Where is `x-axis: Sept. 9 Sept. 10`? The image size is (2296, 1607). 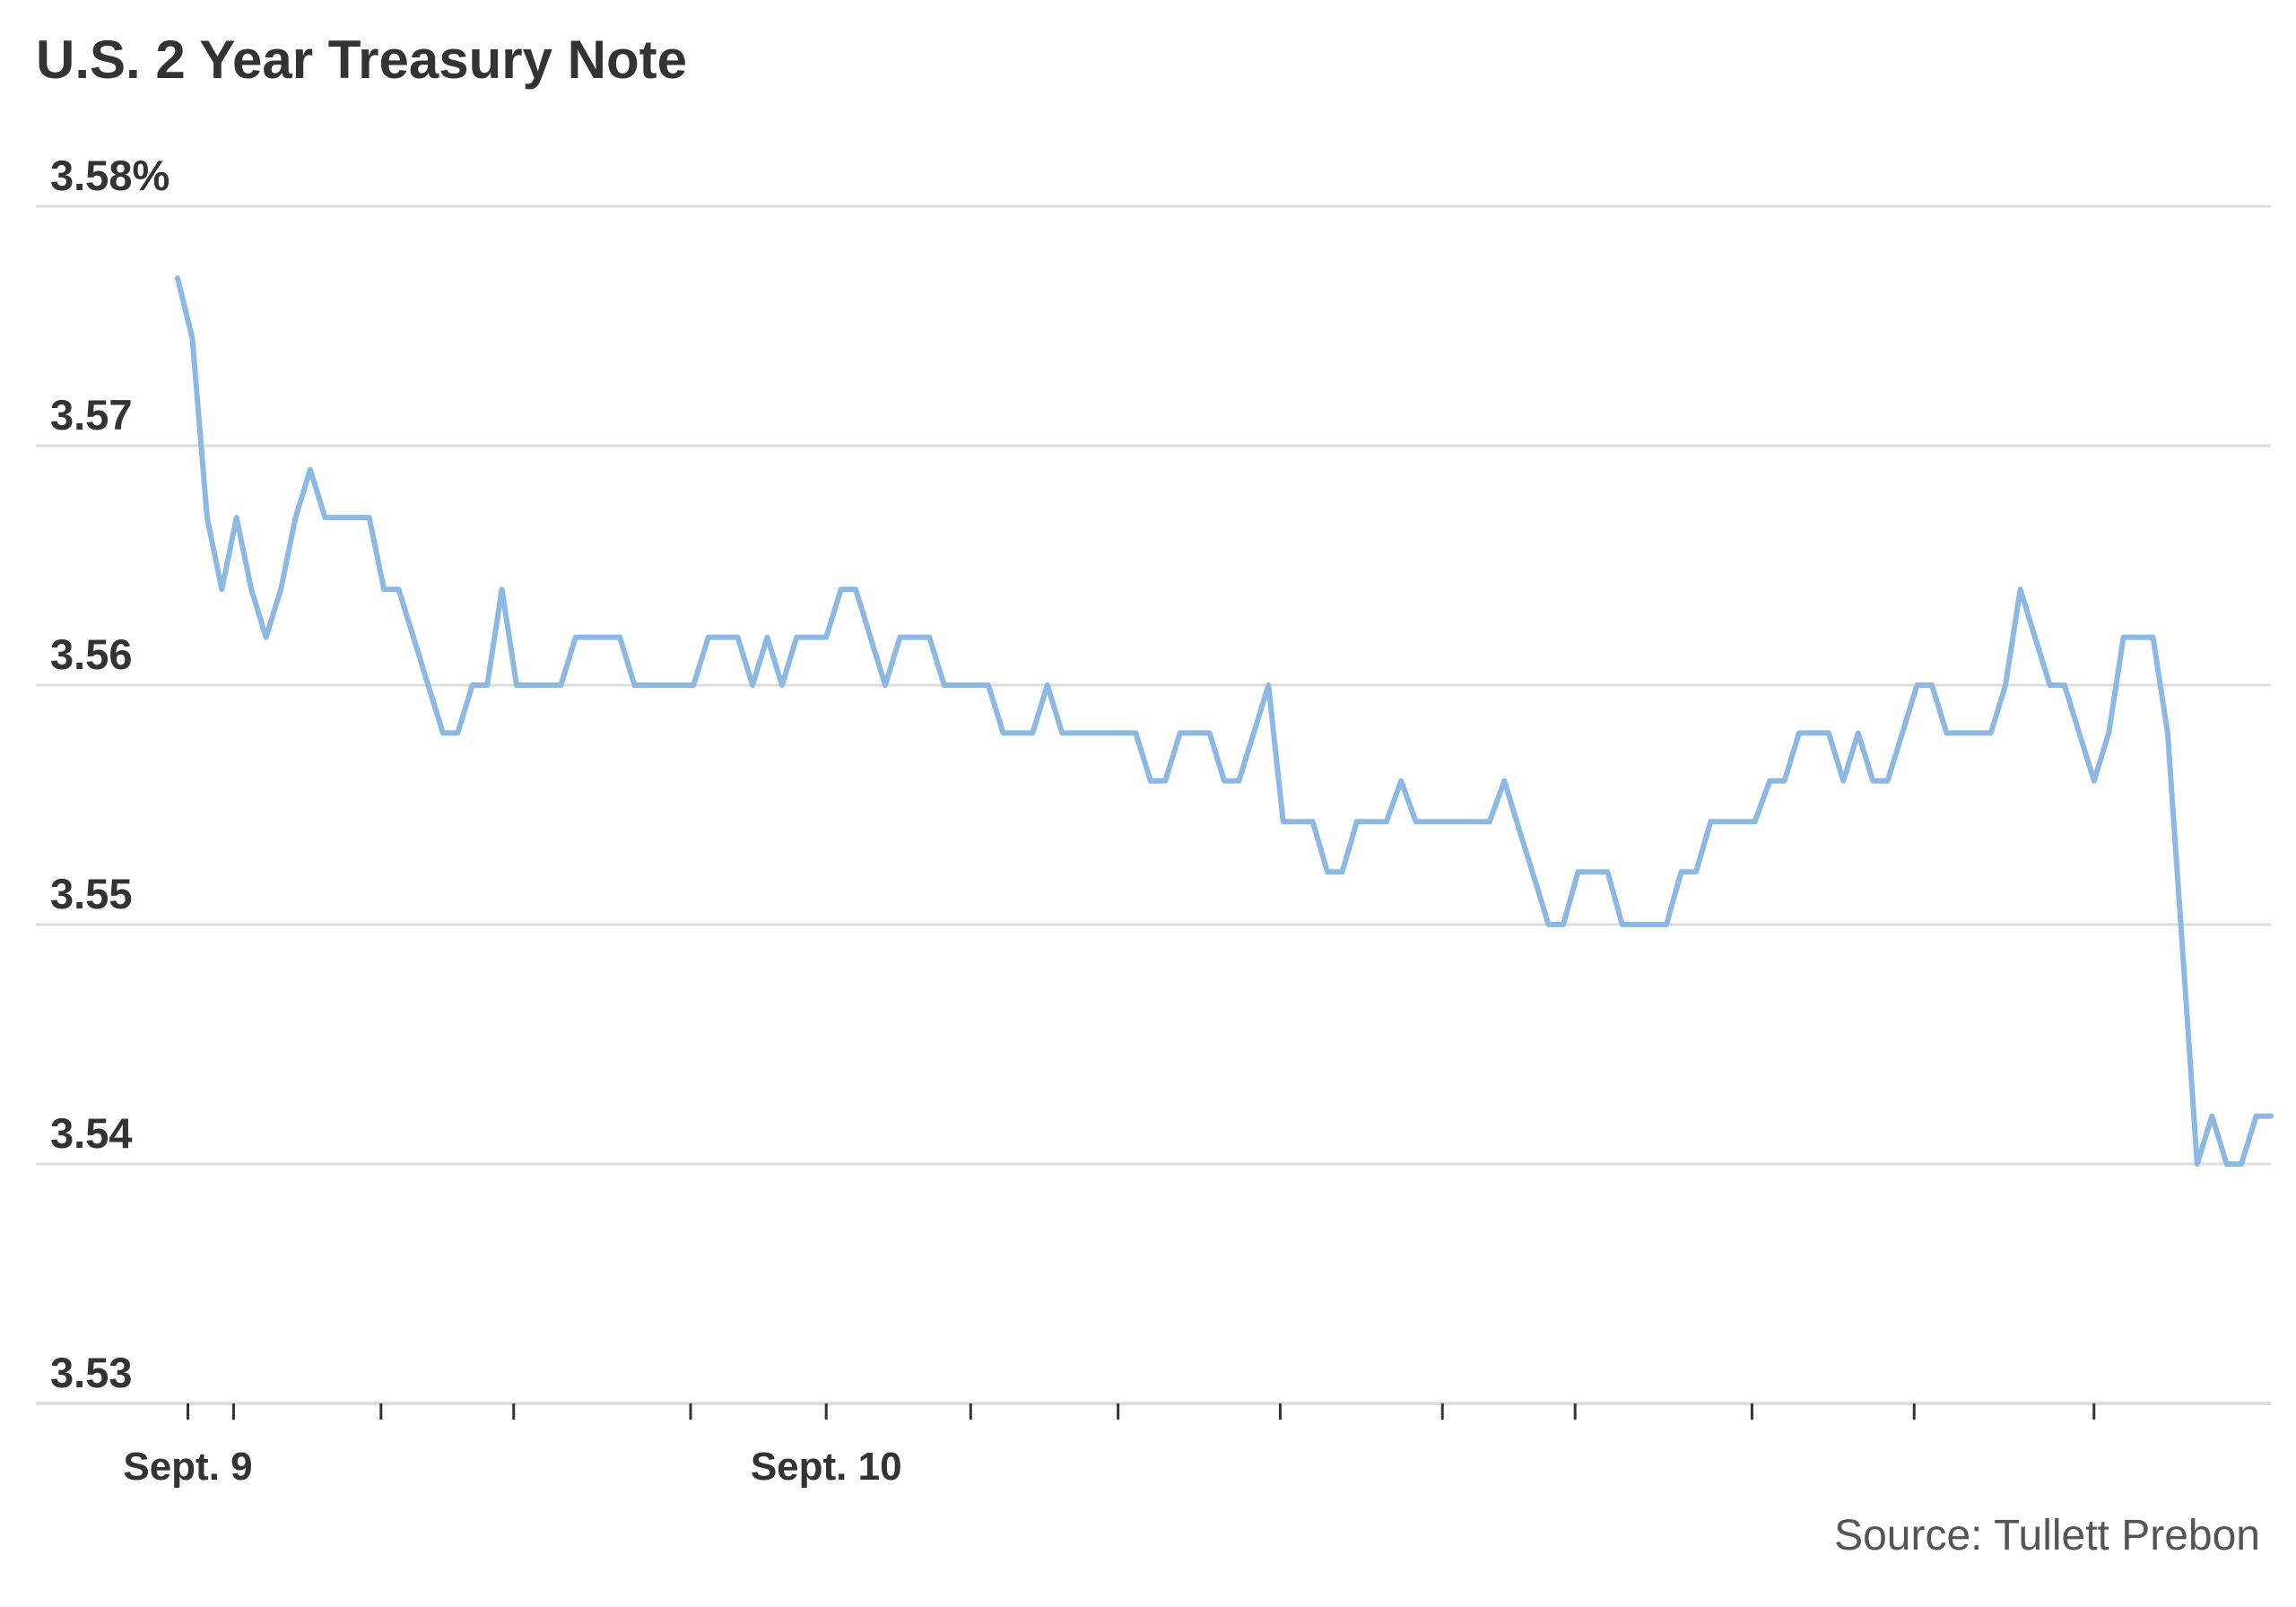 x-axis: Sept. 9 Sept. 10 is located at coordinates (1109, 1446).